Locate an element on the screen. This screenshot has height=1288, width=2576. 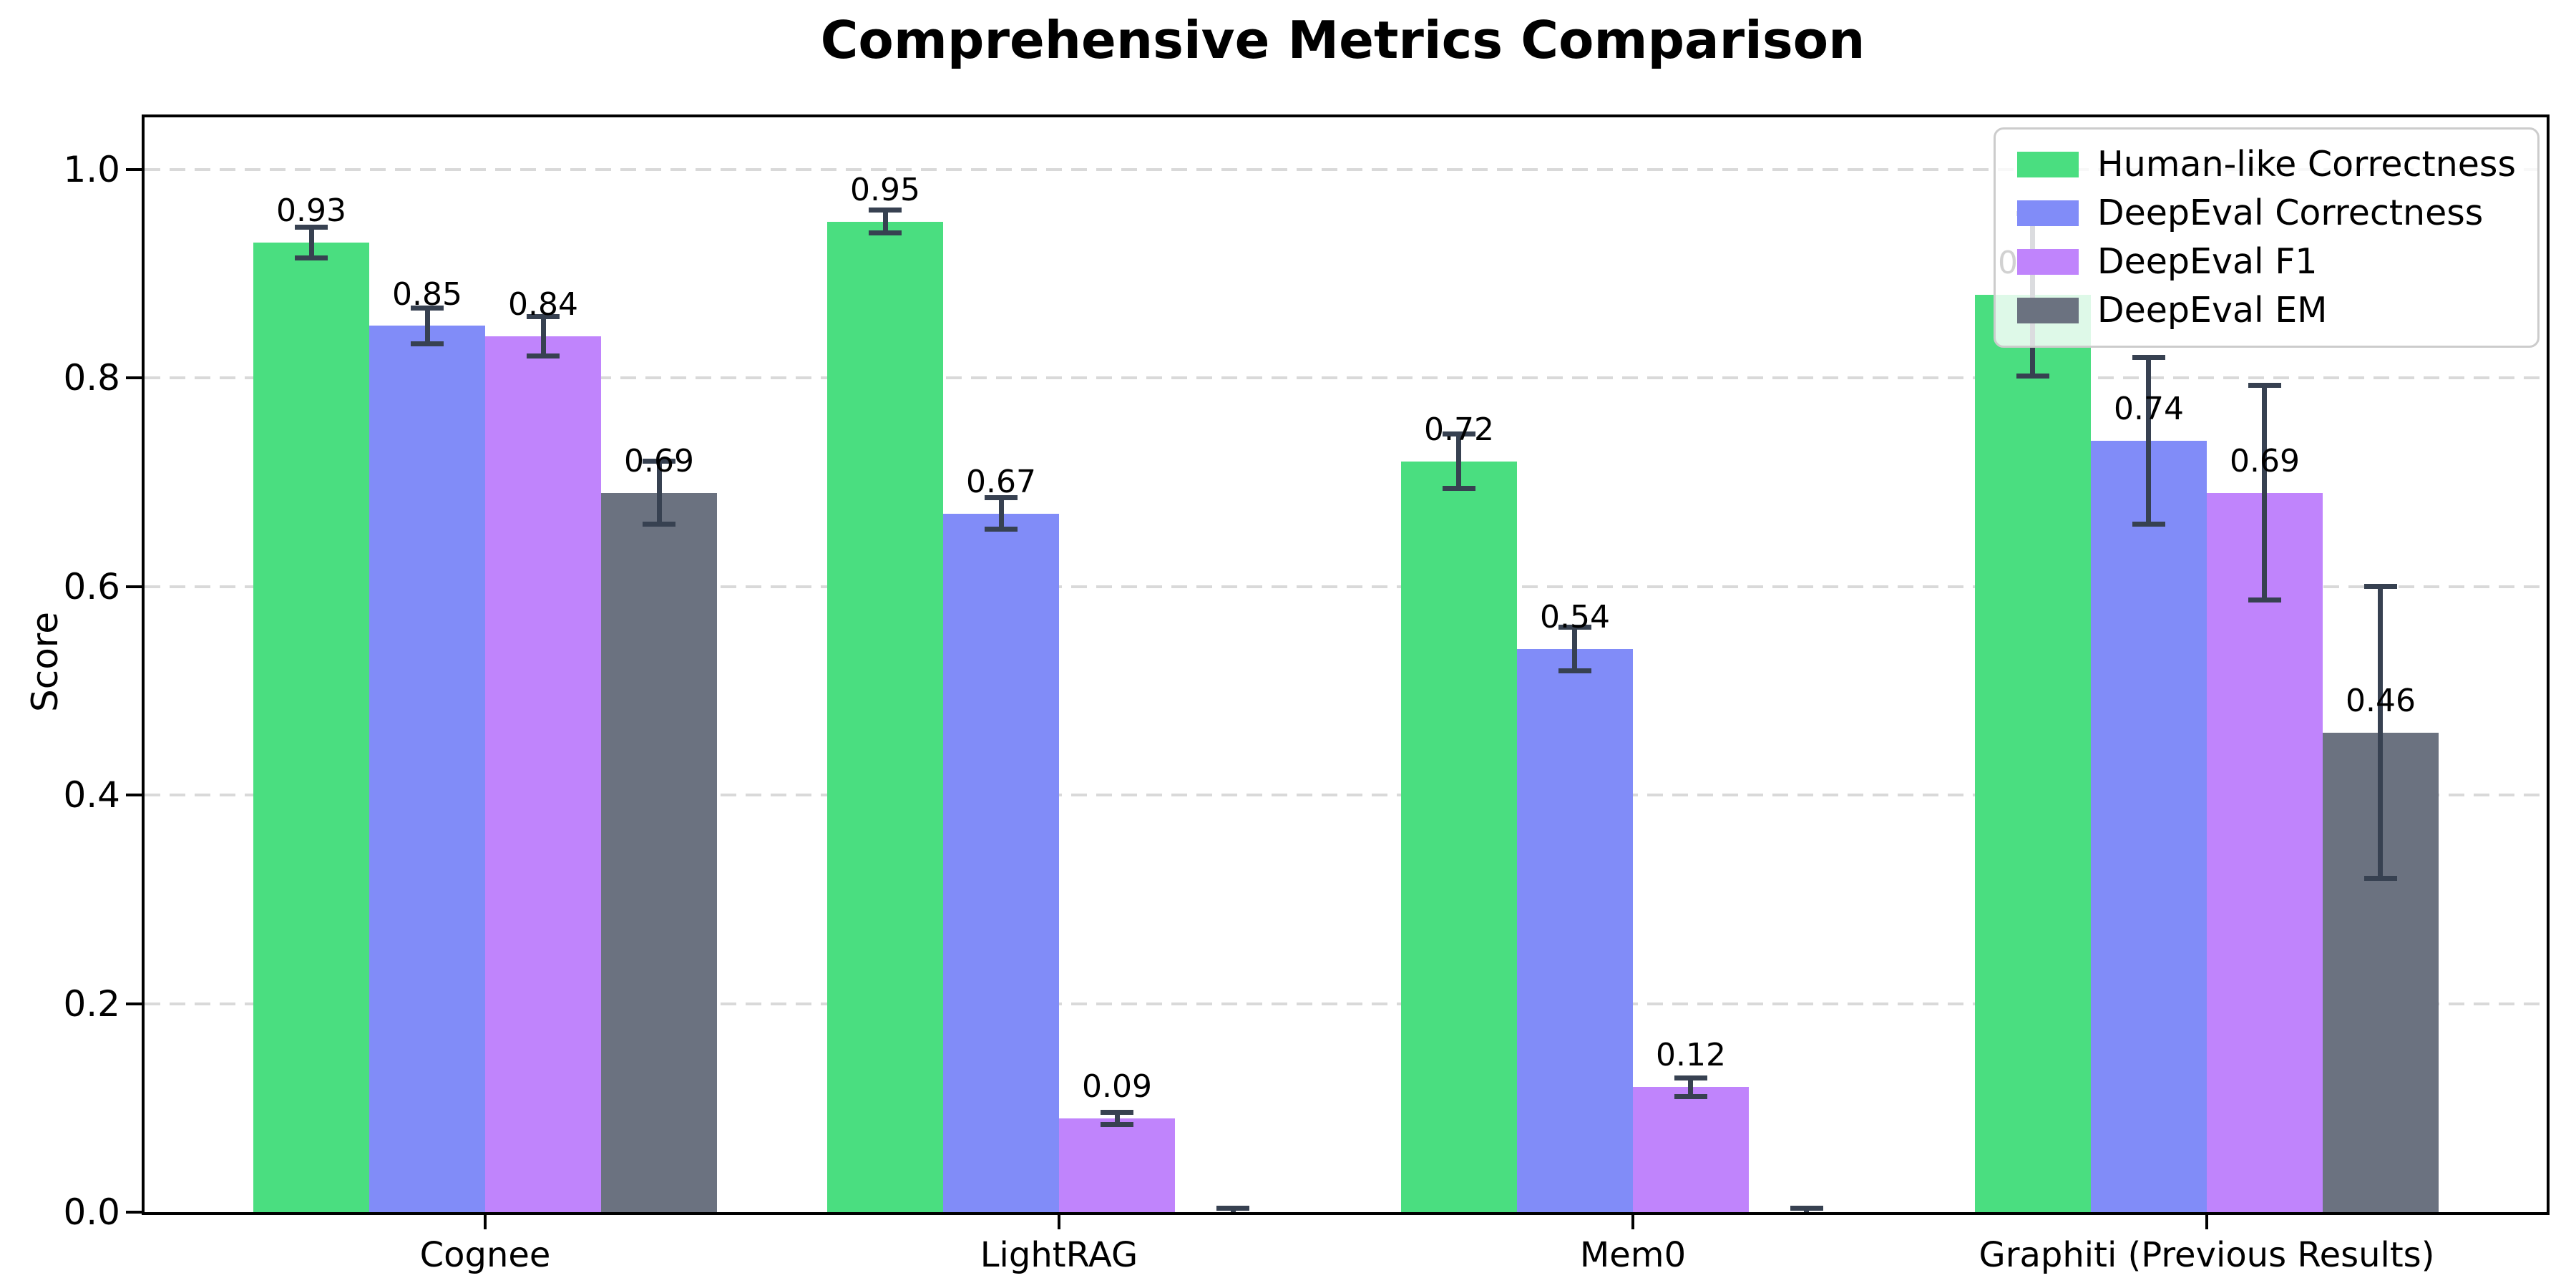
legend-item: DeepEval Correctness is located at coordinates (2266, 212).